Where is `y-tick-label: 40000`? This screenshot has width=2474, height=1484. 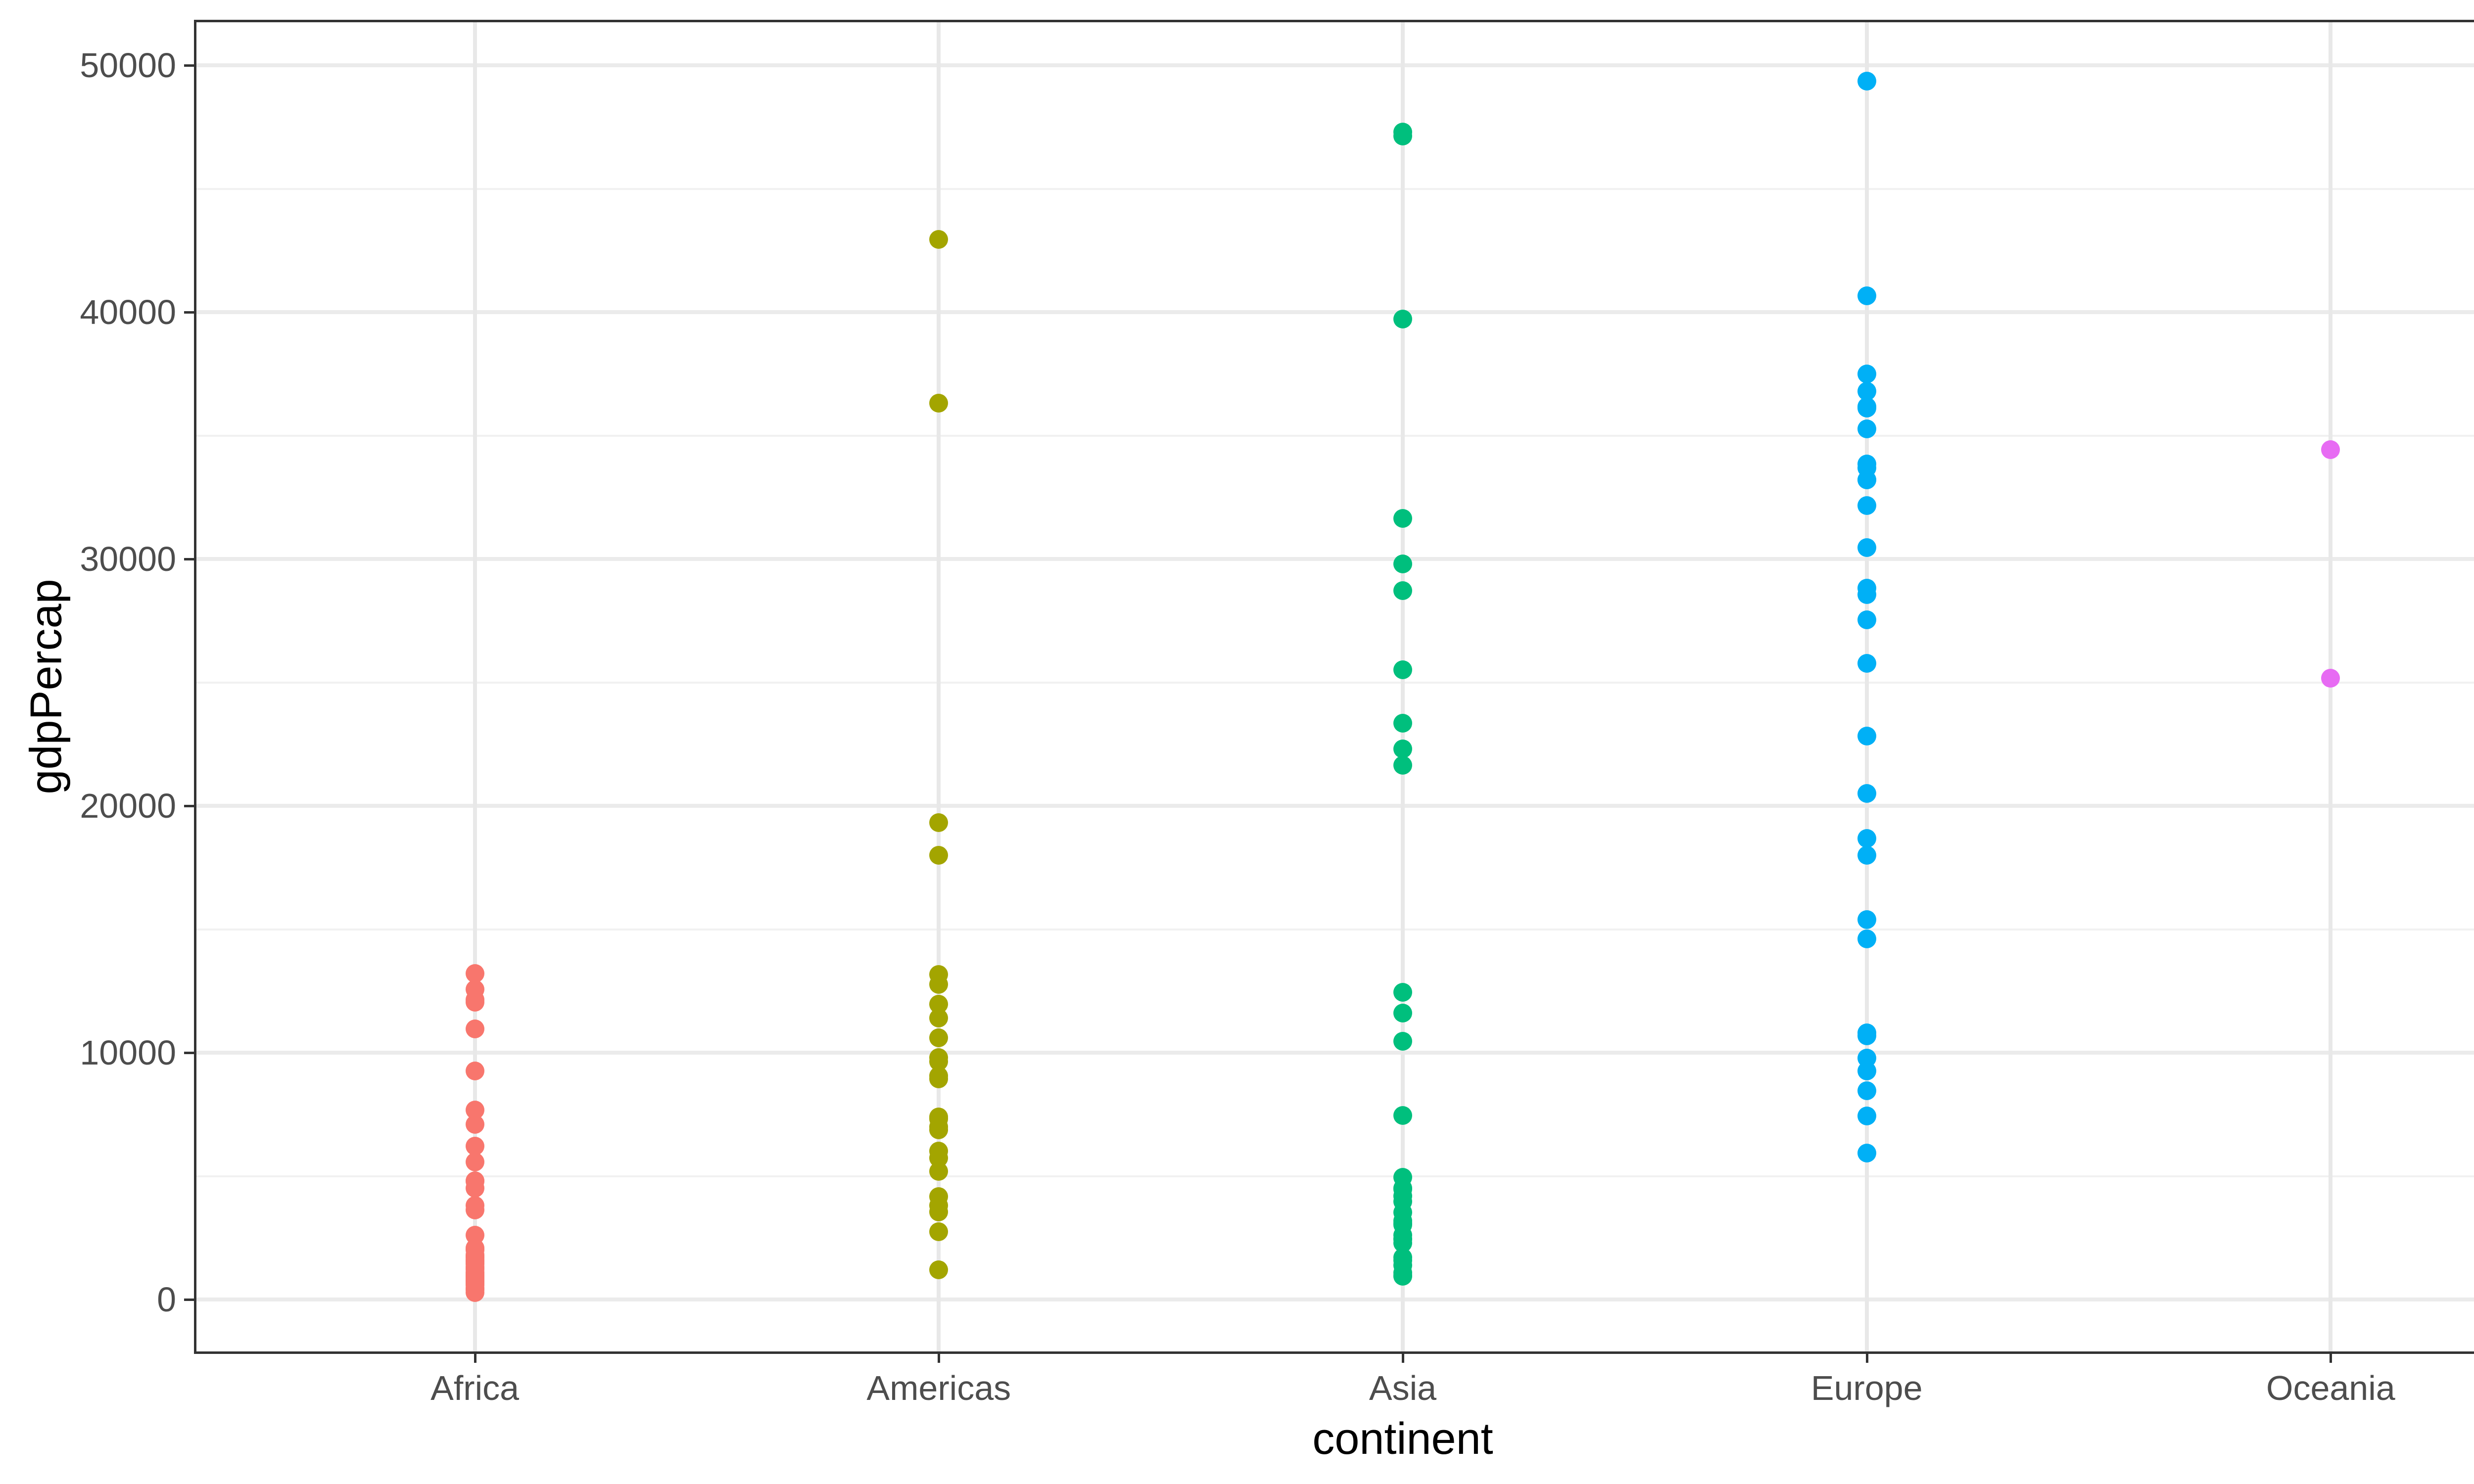 y-tick-label: 40000 is located at coordinates (128, 312).